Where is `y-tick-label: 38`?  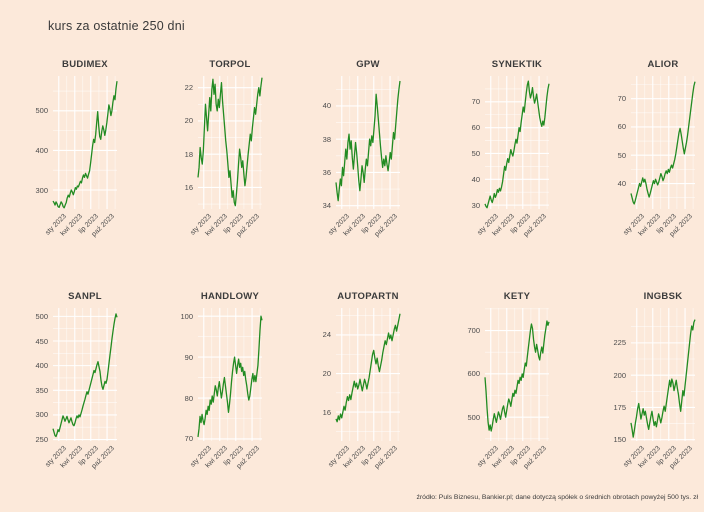 y-tick-label: 38 is located at coordinates (326, 139).